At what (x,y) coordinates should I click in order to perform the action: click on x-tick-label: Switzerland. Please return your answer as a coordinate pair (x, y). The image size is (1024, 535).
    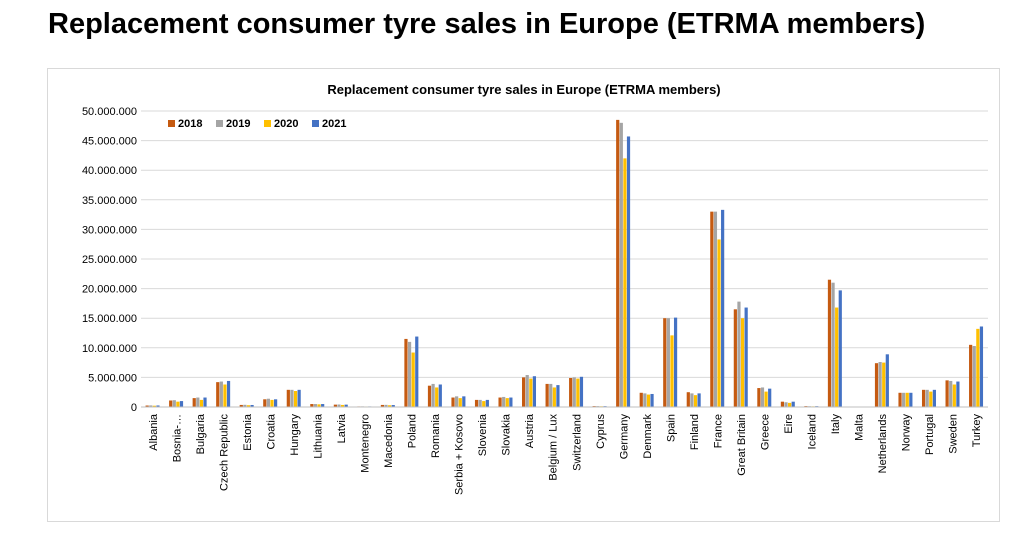
    Looking at the image, I should click on (577, 442).